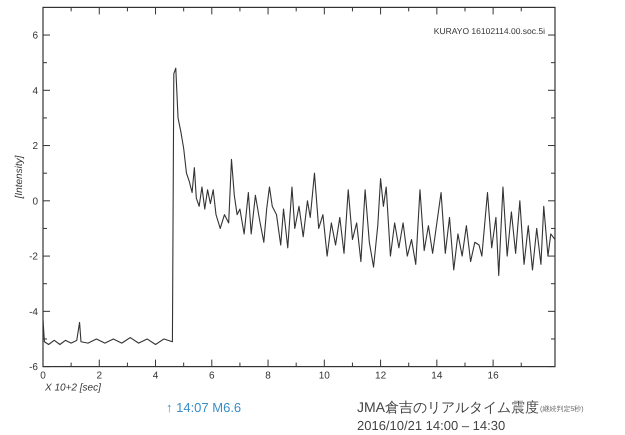 Image resolution: width=625 pixels, height=435 pixels. Describe the element at coordinates (494, 376) in the screenshot. I see `x-tick-label: 16` at that location.